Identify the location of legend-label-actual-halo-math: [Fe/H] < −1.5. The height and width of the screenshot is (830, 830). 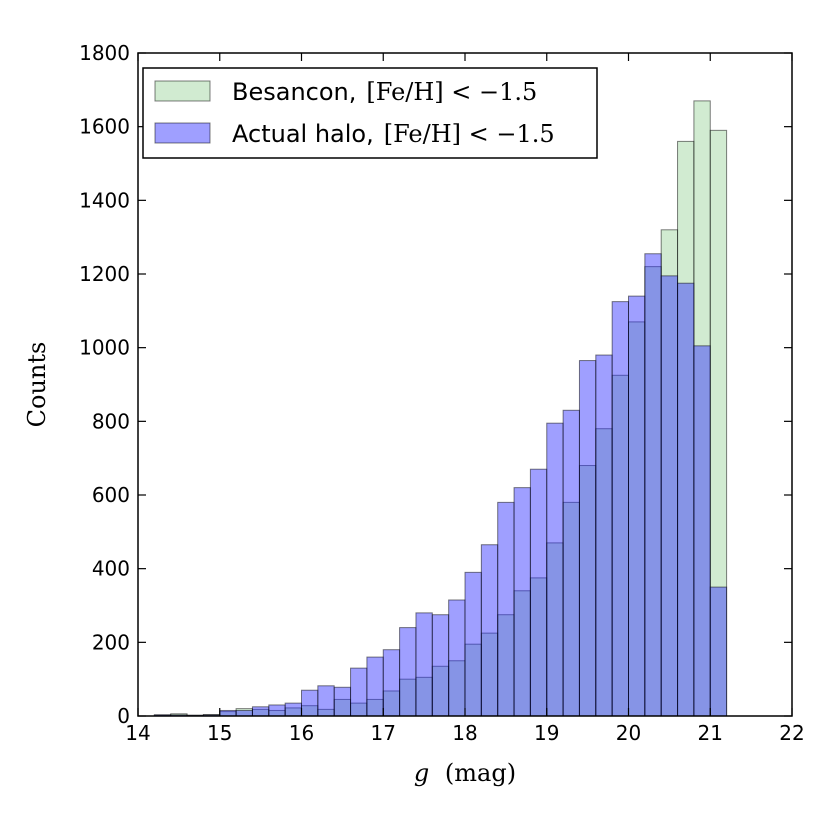
(469, 134).